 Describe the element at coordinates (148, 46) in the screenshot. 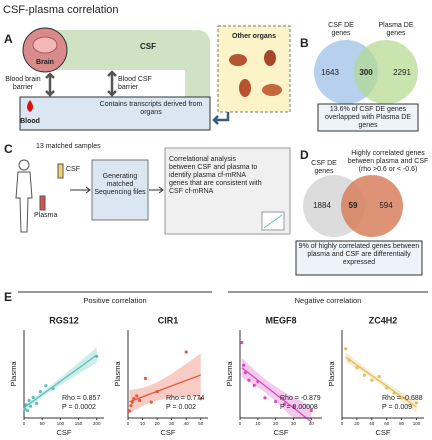

I see `csf-label: CSF` at that location.